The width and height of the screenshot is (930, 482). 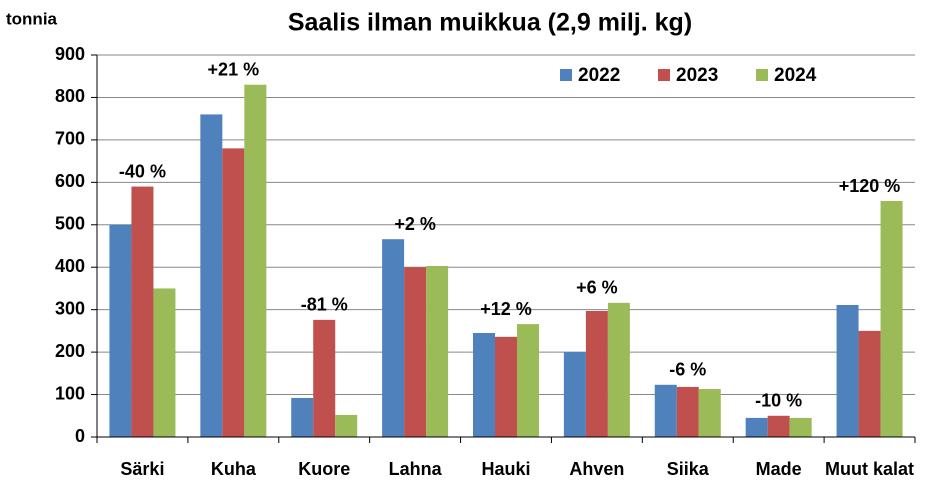 I want to click on x-tick-label: Kuha, so click(x=234, y=469).